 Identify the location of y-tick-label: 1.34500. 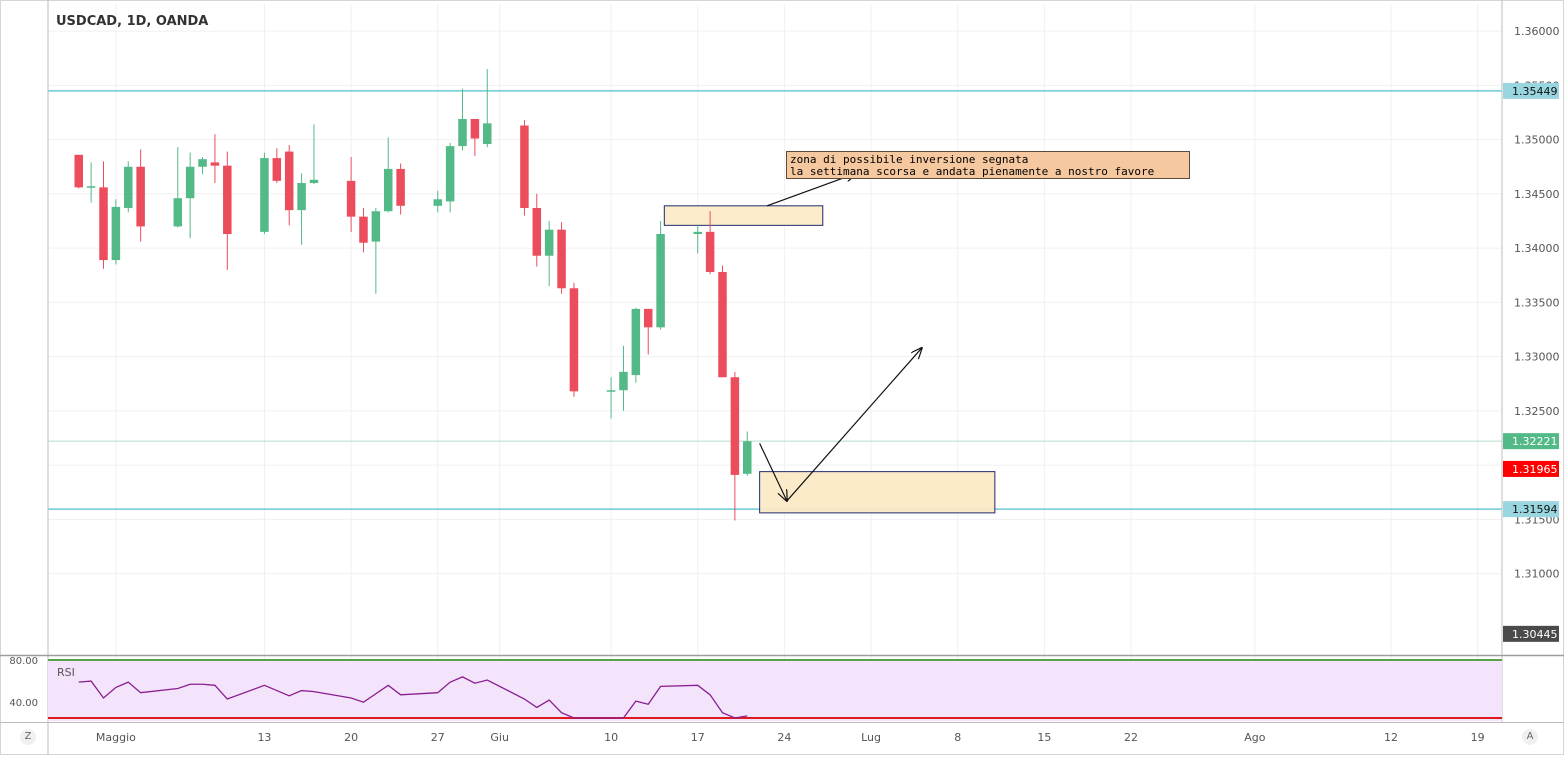
(1537, 194).